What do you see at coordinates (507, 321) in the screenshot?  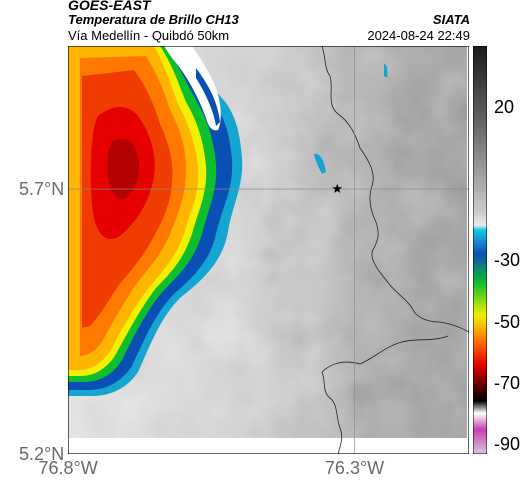 I see `colorbar-tick-label: -50` at bounding box center [507, 321].